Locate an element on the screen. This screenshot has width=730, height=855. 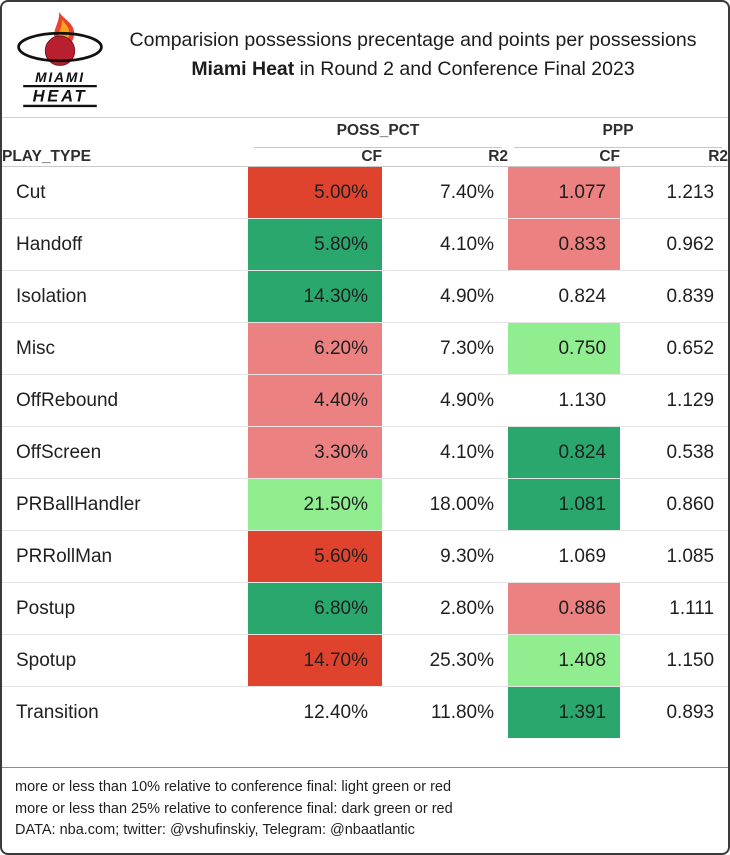
ppp-cf-cell: 0.750 is located at coordinates (564, 348).